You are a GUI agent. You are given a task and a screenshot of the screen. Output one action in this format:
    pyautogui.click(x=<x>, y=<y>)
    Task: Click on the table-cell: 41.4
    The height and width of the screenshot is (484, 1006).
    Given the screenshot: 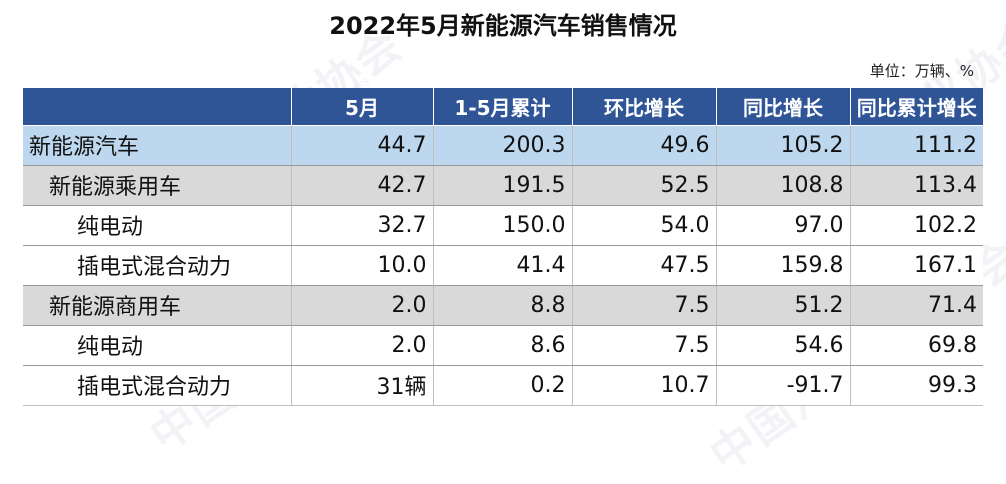 What is the action you would take?
    pyautogui.click(x=503, y=265)
    